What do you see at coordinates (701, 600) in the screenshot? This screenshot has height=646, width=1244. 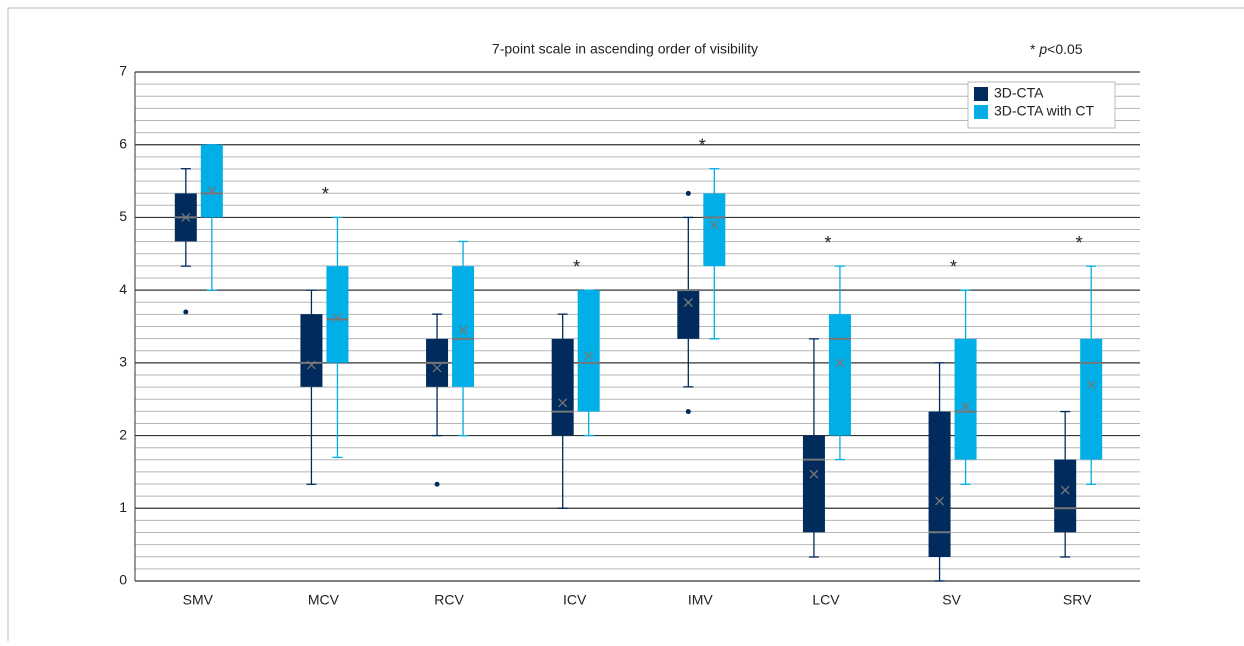 I see `x-tick-label: IMV` at bounding box center [701, 600].